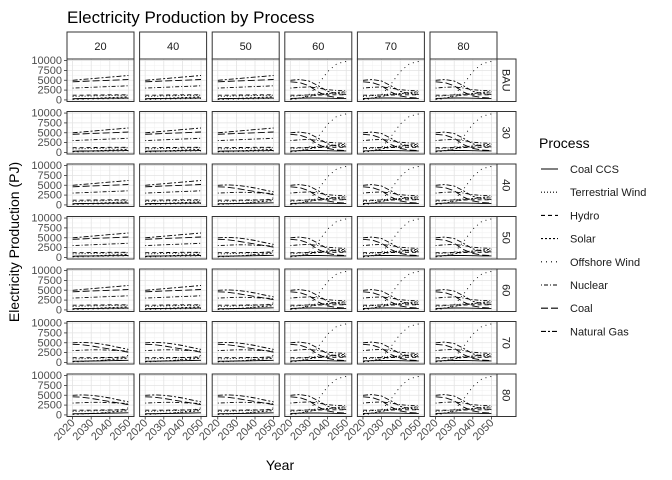 The height and width of the screenshot is (480, 672). What do you see at coordinates (280, 465) in the screenshot?
I see `x-axis-label: Year` at bounding box center [280, 465].